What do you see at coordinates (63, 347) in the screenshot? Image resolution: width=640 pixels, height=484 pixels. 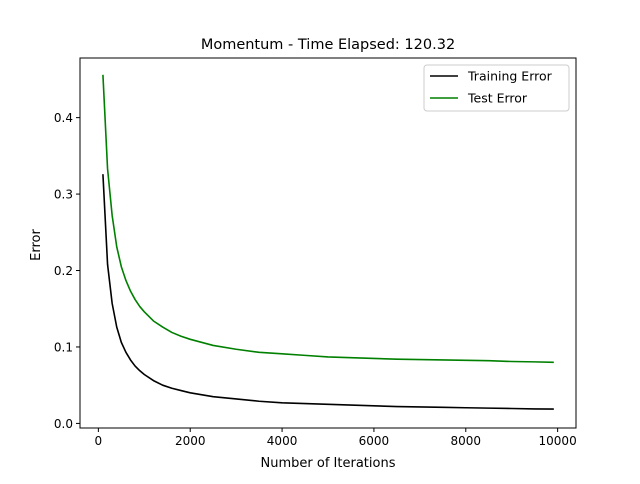 I see `y-tick-label: 0.1` at bounding box center [63, 347].